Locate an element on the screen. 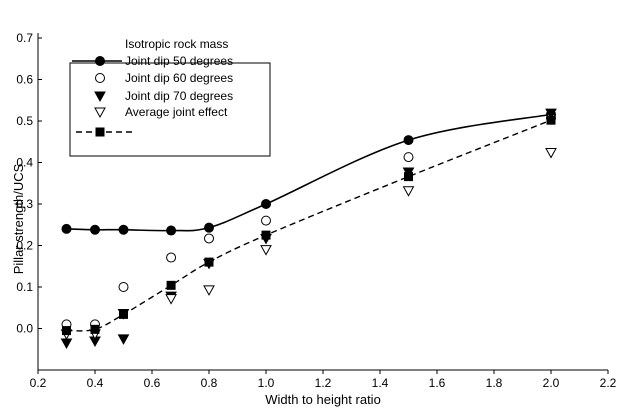  x-tick-label: 2.0 is located at coordinates (551, 383).